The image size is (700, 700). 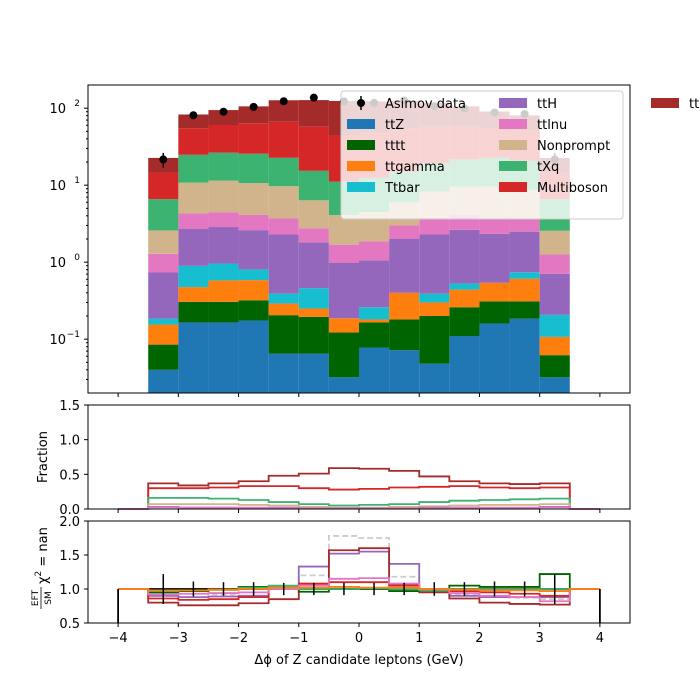 What do you see at coordinates (43, 457) in the screenshot?
I see `fraction-y-label: Fraction` at bounding box center [43, 457].